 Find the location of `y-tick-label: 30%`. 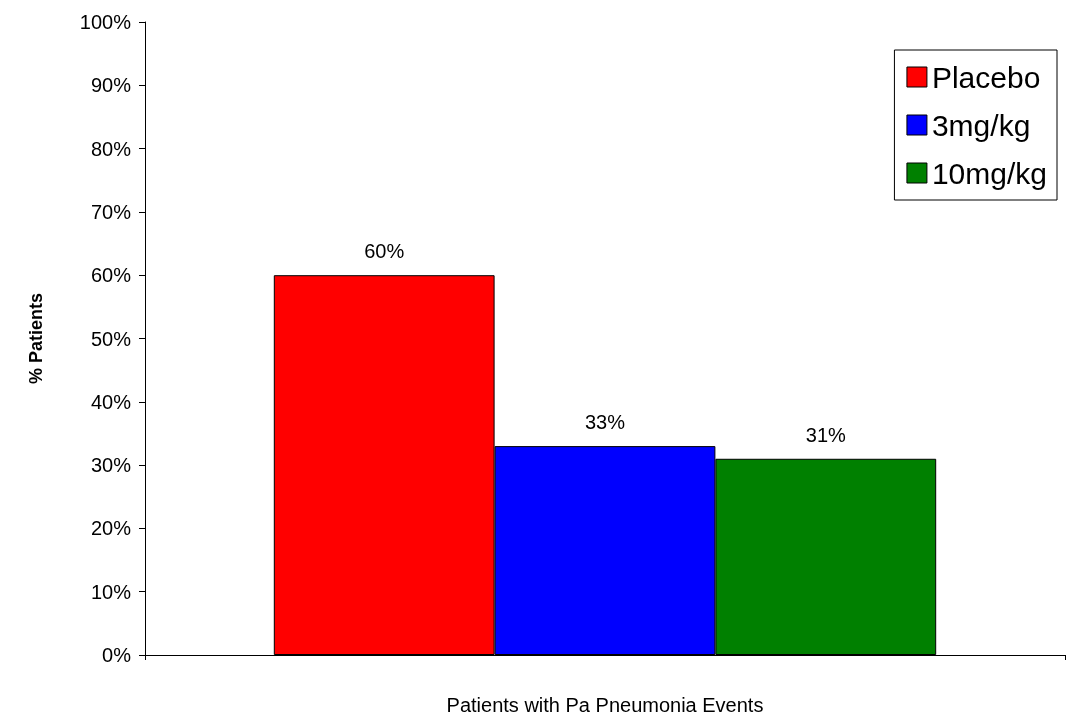

y-tick-label: 30% is located at coordinates (111, 465).